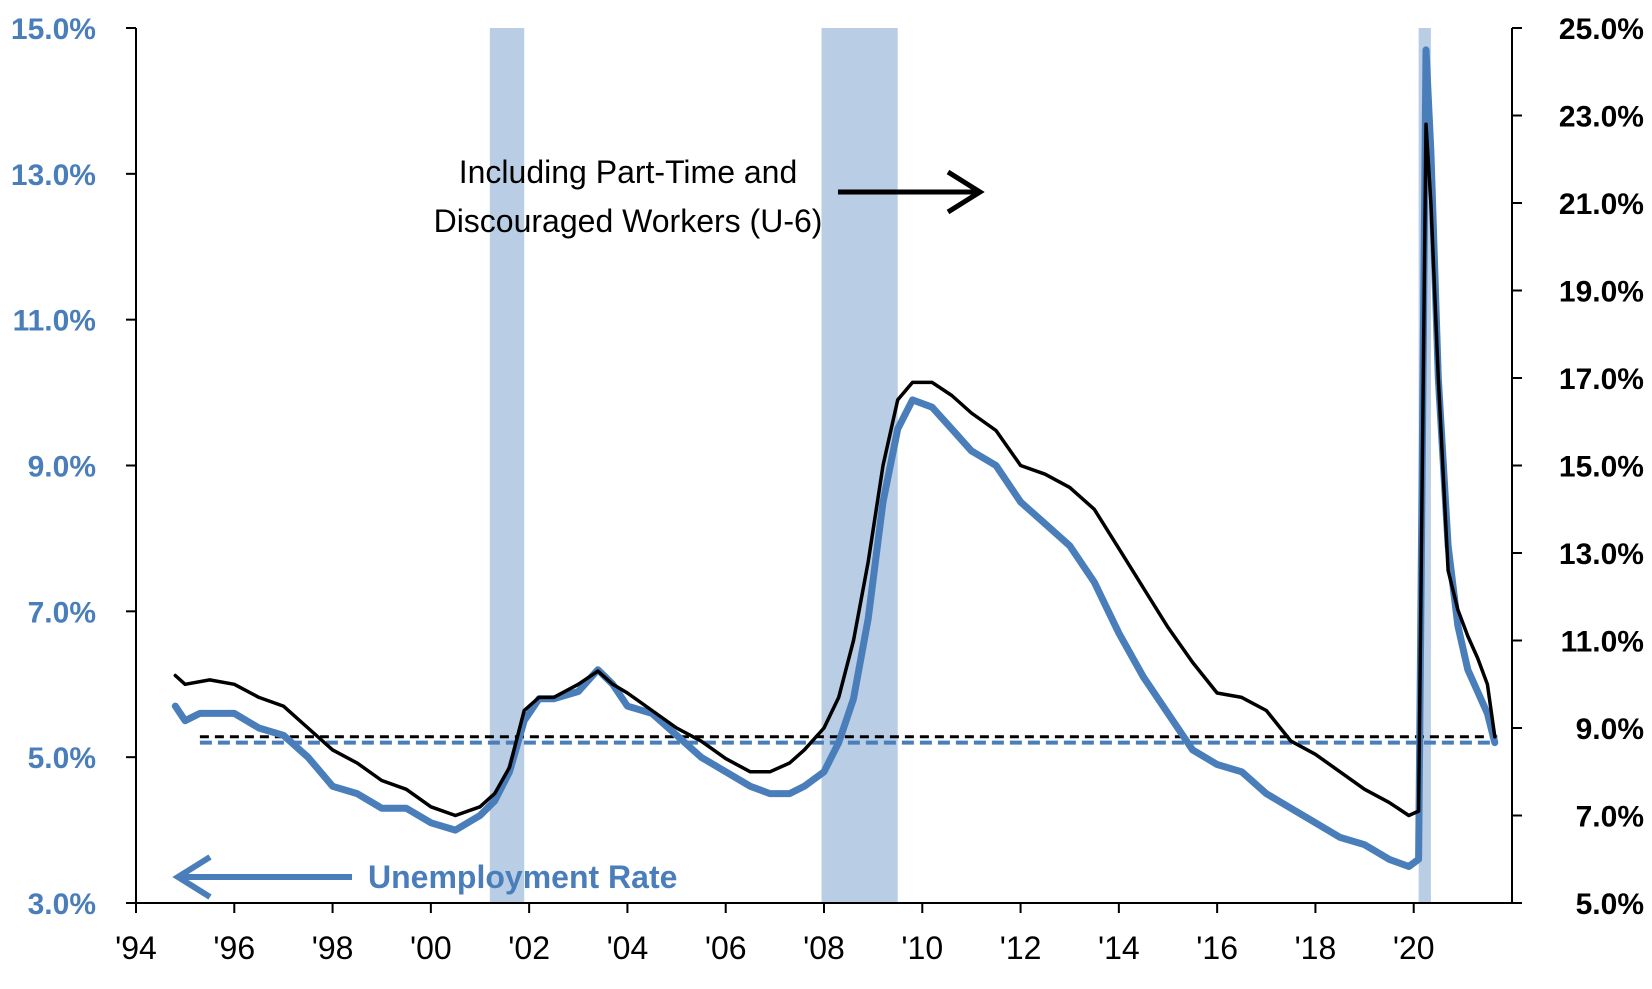  Describe the element at coordinates (726, 948) in the screenshot. I see `x-tick-label: '06` at that location.